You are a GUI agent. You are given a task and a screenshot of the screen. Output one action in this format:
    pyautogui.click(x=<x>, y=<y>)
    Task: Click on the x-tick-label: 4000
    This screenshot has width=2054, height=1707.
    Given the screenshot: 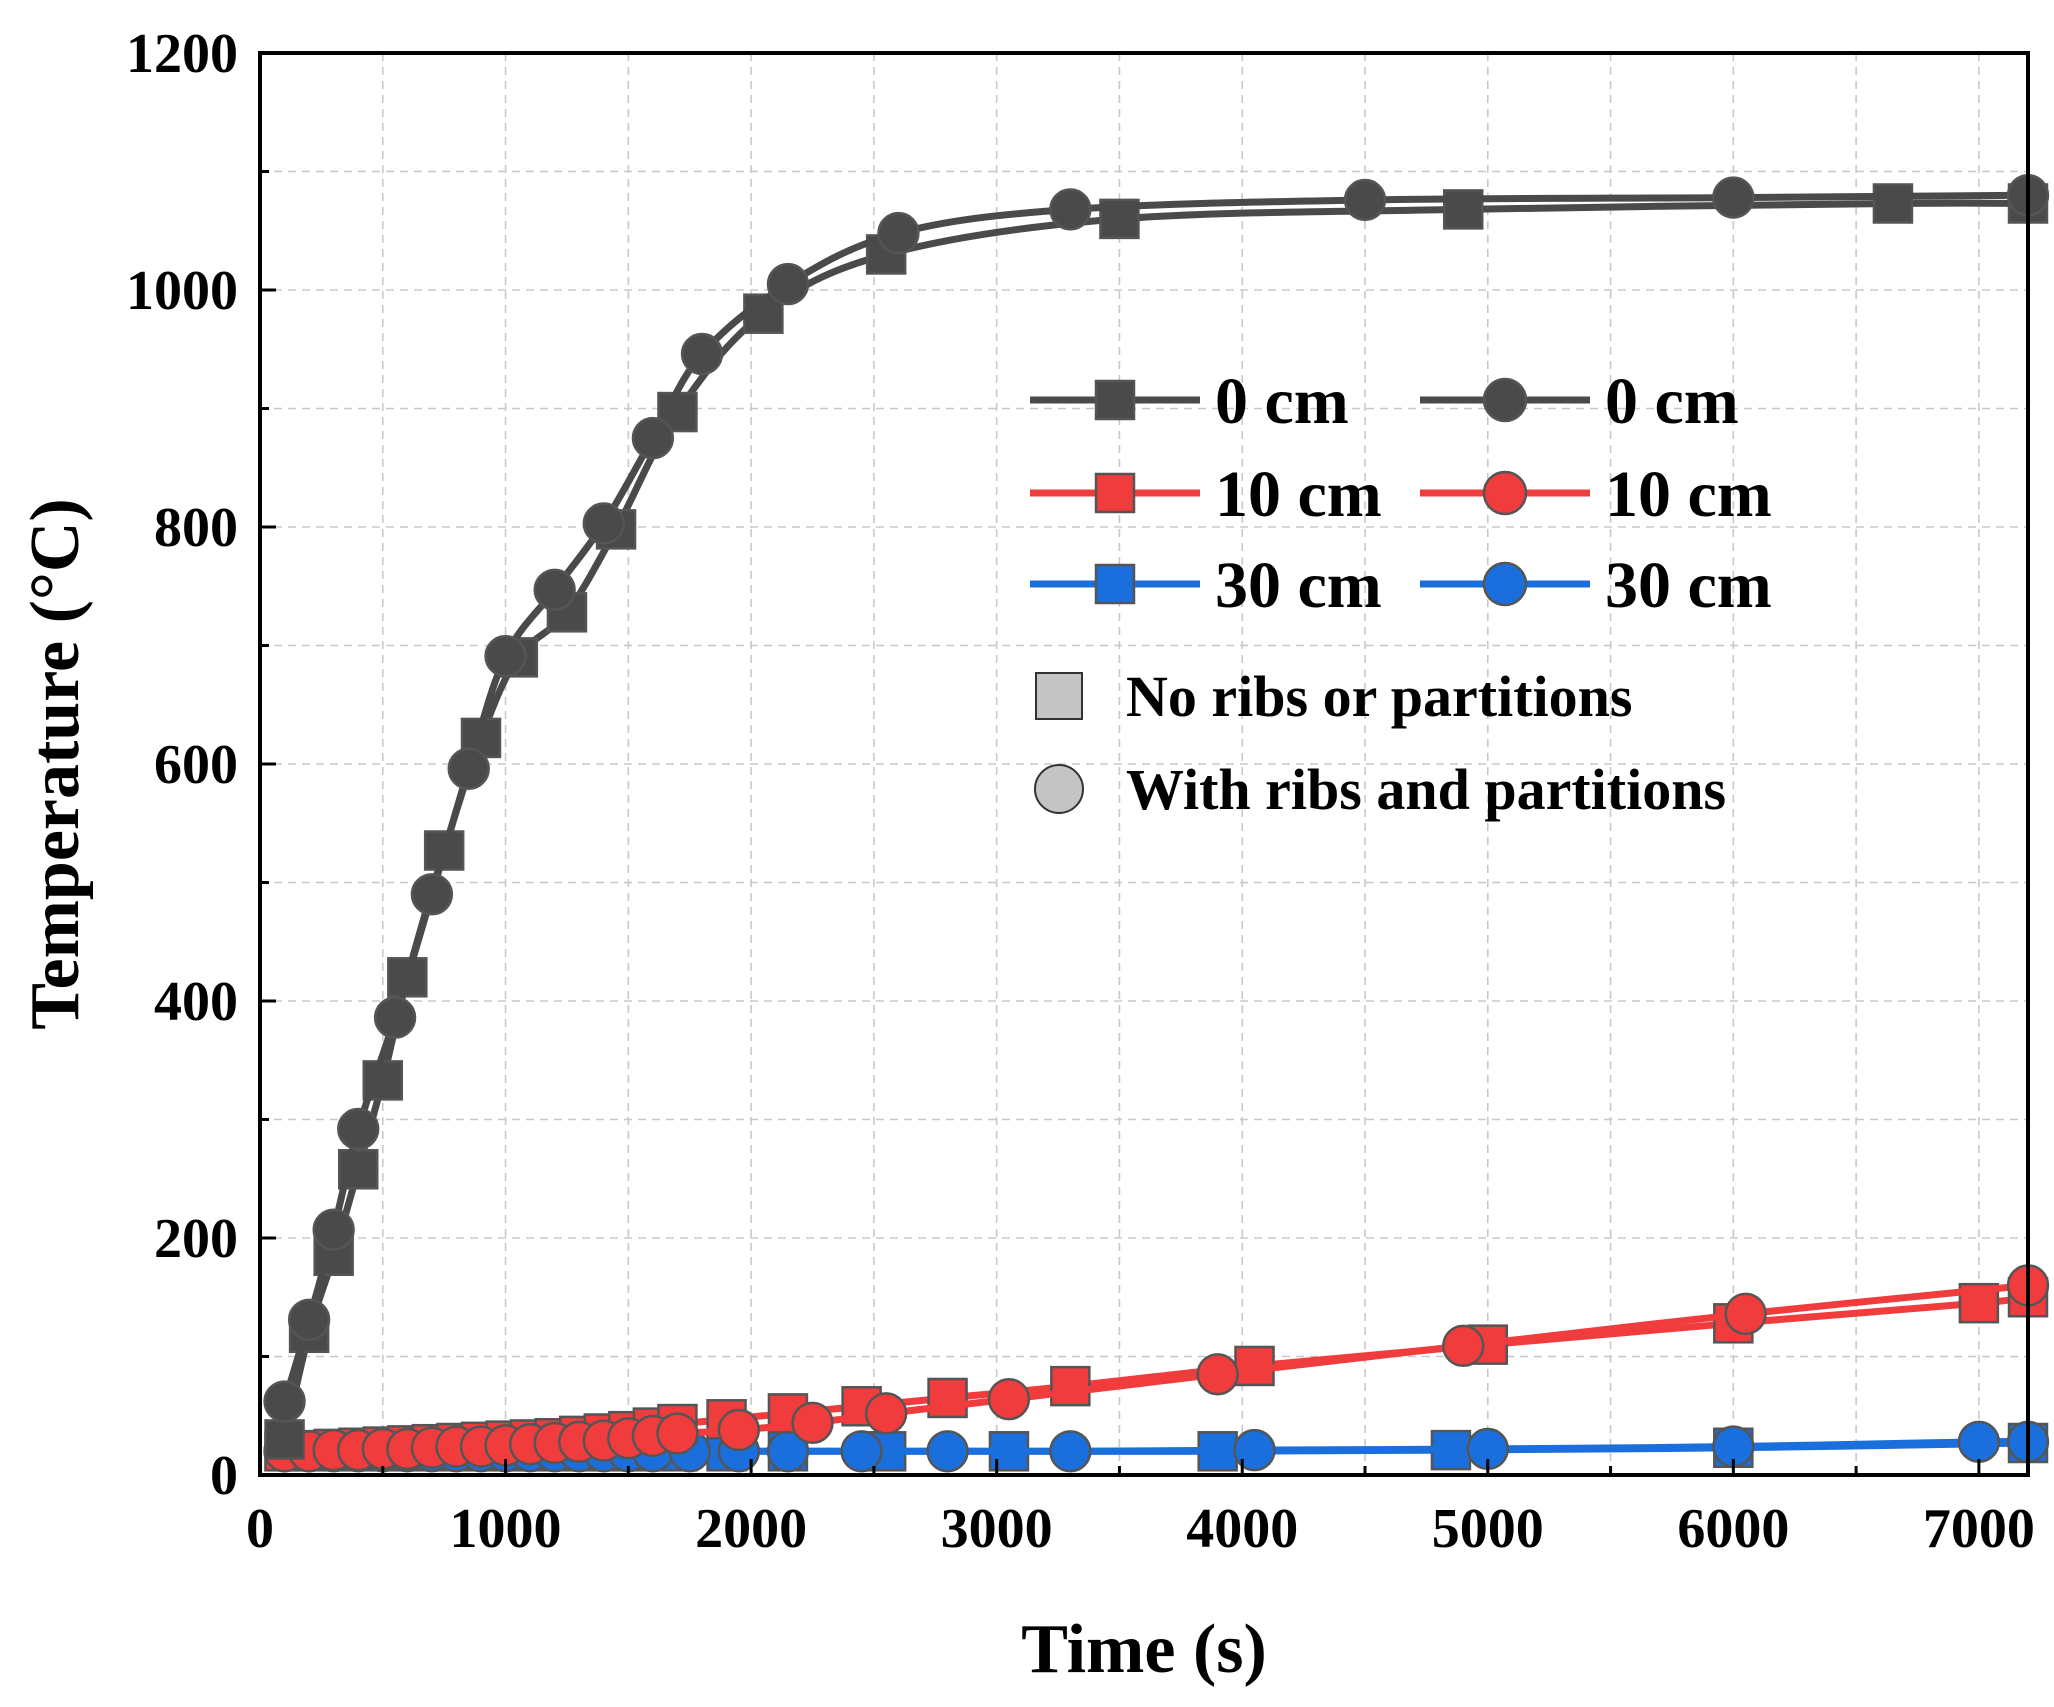 What is the action you would take?
    pyautogui.click(x=1242, y=1529)
    